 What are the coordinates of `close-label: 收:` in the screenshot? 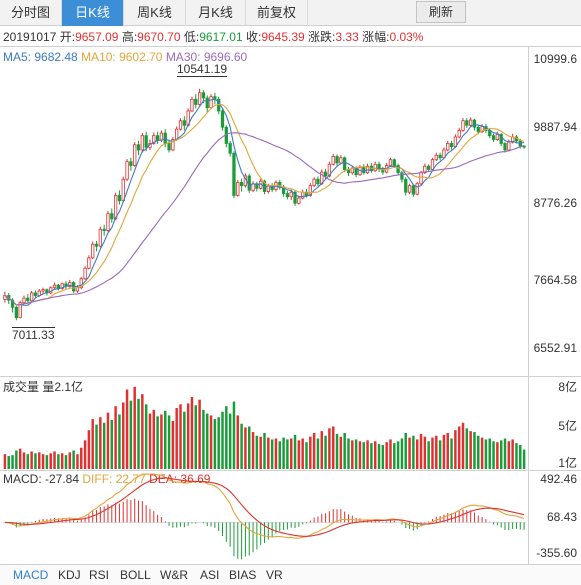 It's located at (253, 37).